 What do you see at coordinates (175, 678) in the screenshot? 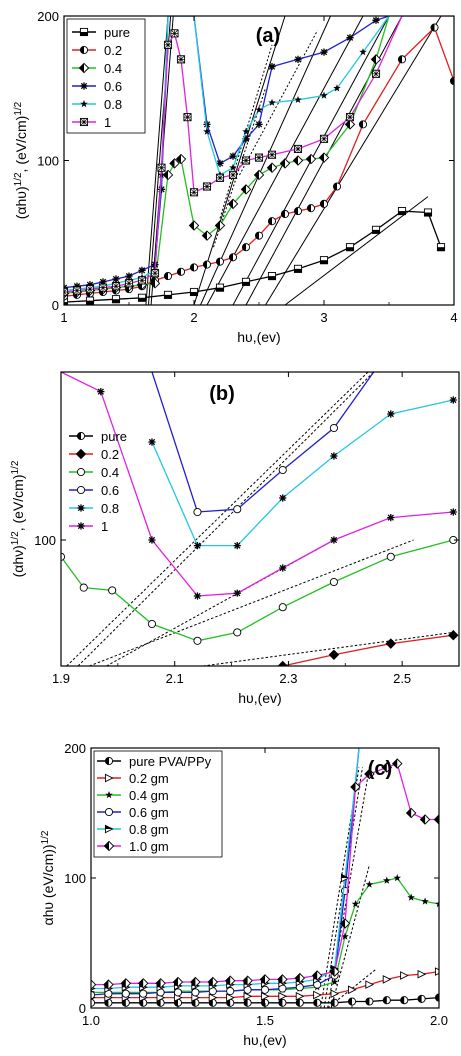
I see `x-tick-label: 2.1` at bounding box center [175, 678].